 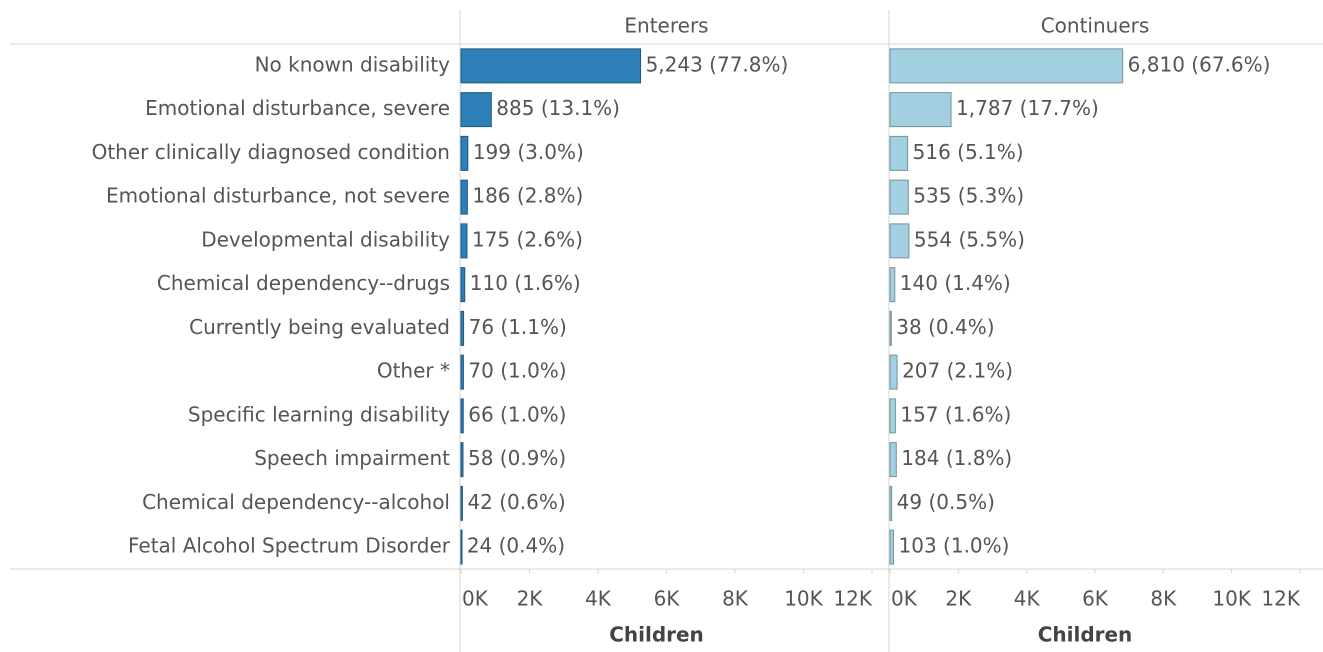 I want to click on category-label: Other clinically diagnosed condition, so click(x=271, y=152).